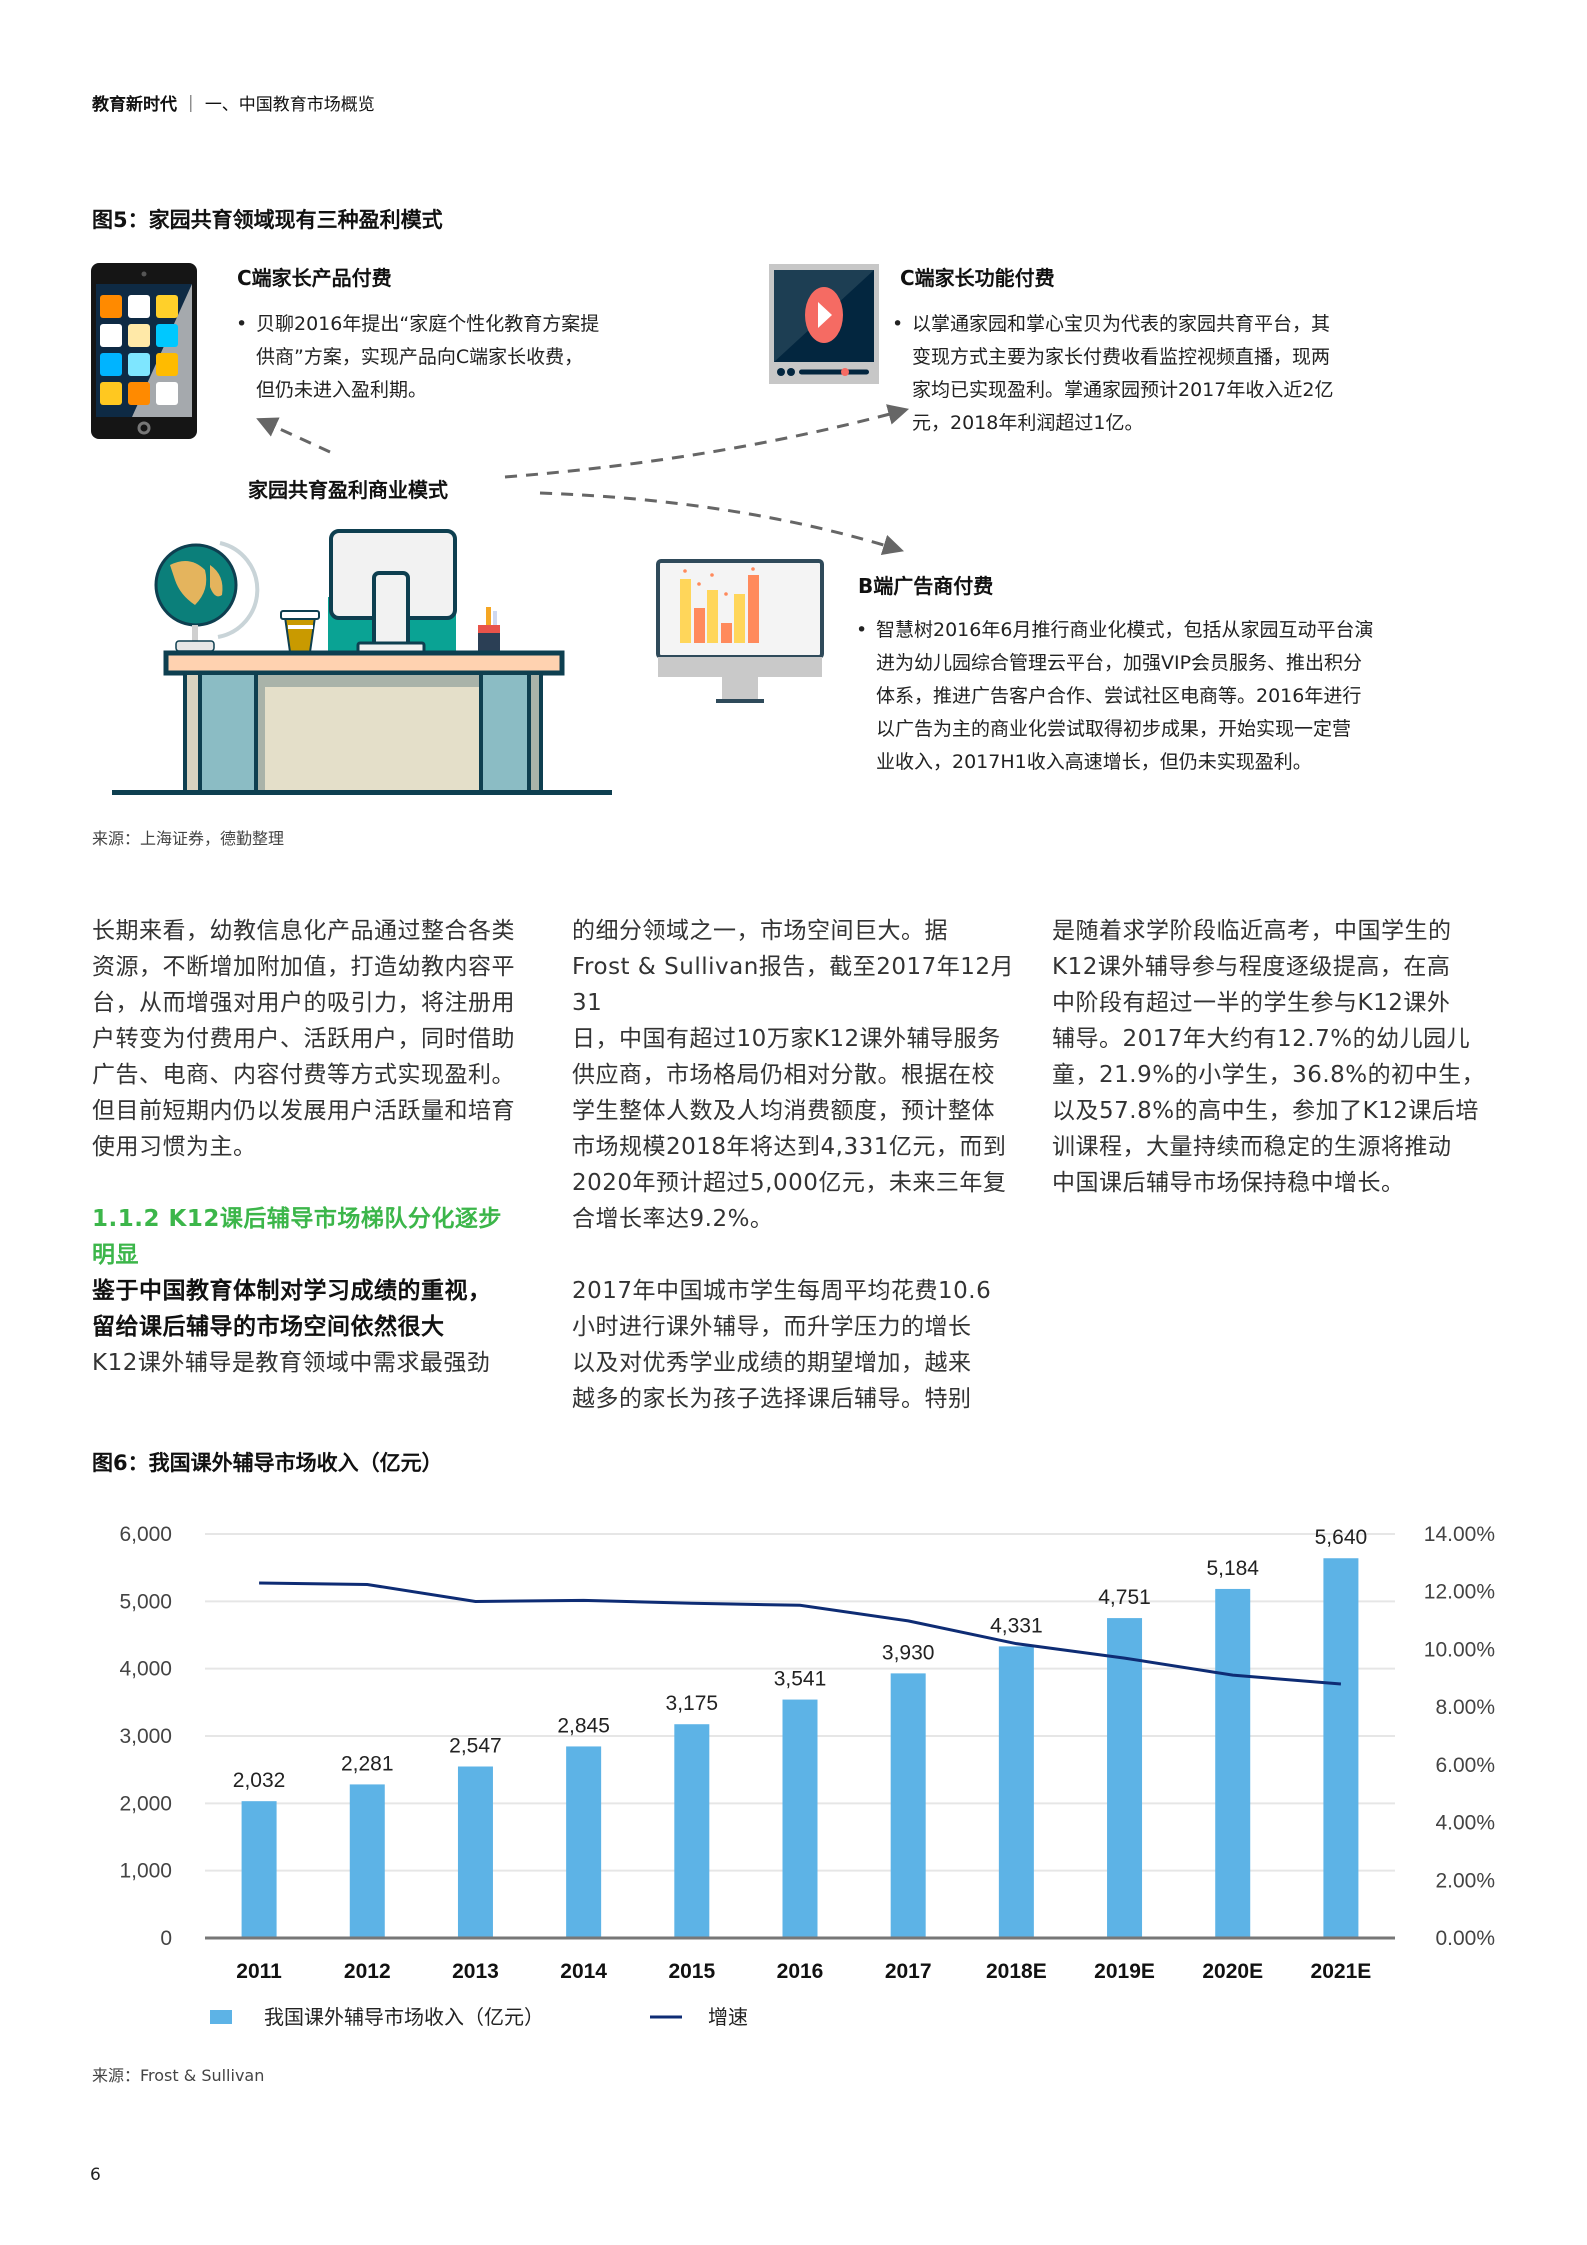  Describe the element at coordinates (420, 357) in the screenshot. I see `text-line: 供商”方案，实现产品向C端家长收费，` at that location.